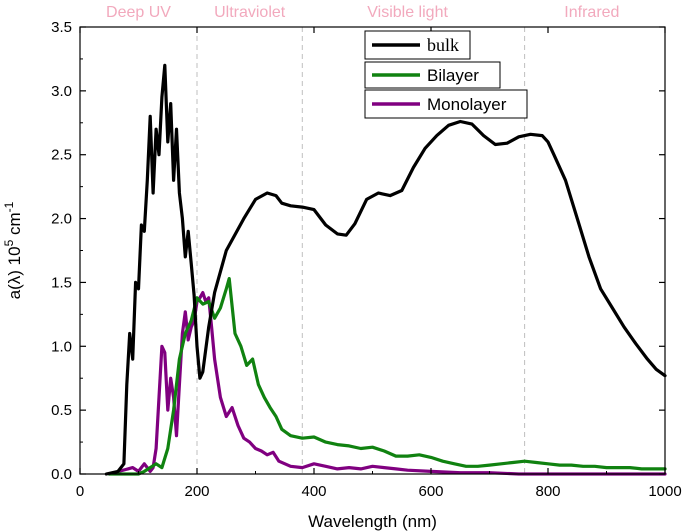 This screenshot has height=532, width=685. I want to click on y-tick-label: 2.5, so click(61, 155).